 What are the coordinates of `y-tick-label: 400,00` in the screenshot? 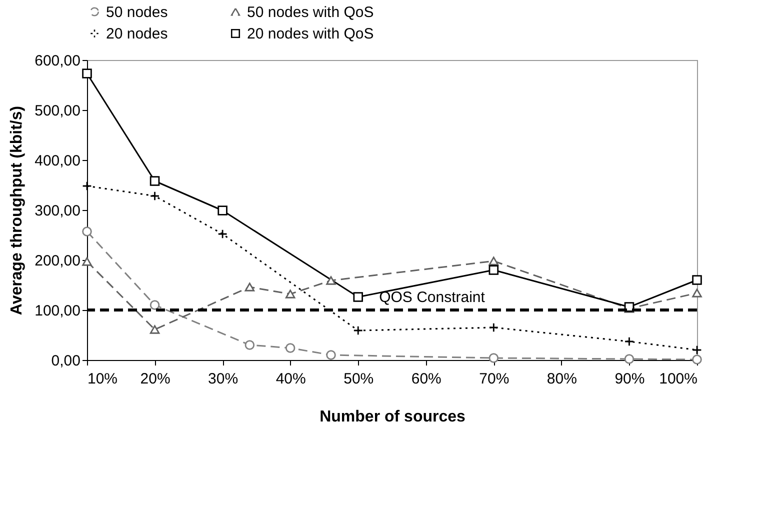 It's located at (57, 161).